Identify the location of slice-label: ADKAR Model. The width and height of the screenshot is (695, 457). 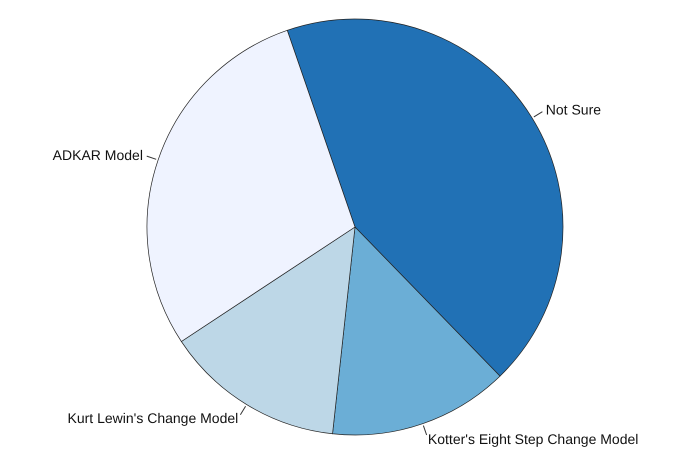
(97, 154).